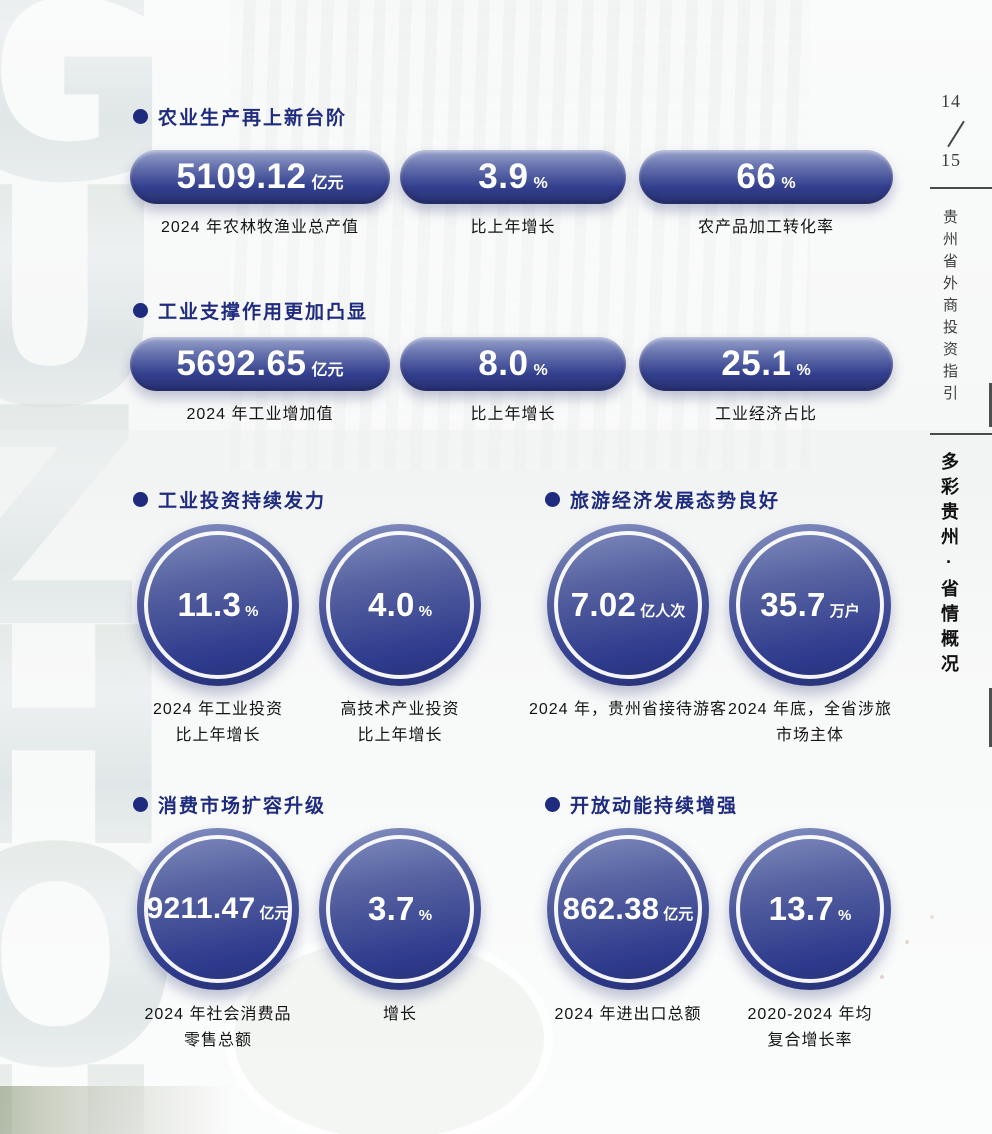 This screenshot has height=1134, width=992. What do you see at coordinates (951, 101) in the screenshot?
I see `page-number-top: 14` at bounding box center [951, 101].